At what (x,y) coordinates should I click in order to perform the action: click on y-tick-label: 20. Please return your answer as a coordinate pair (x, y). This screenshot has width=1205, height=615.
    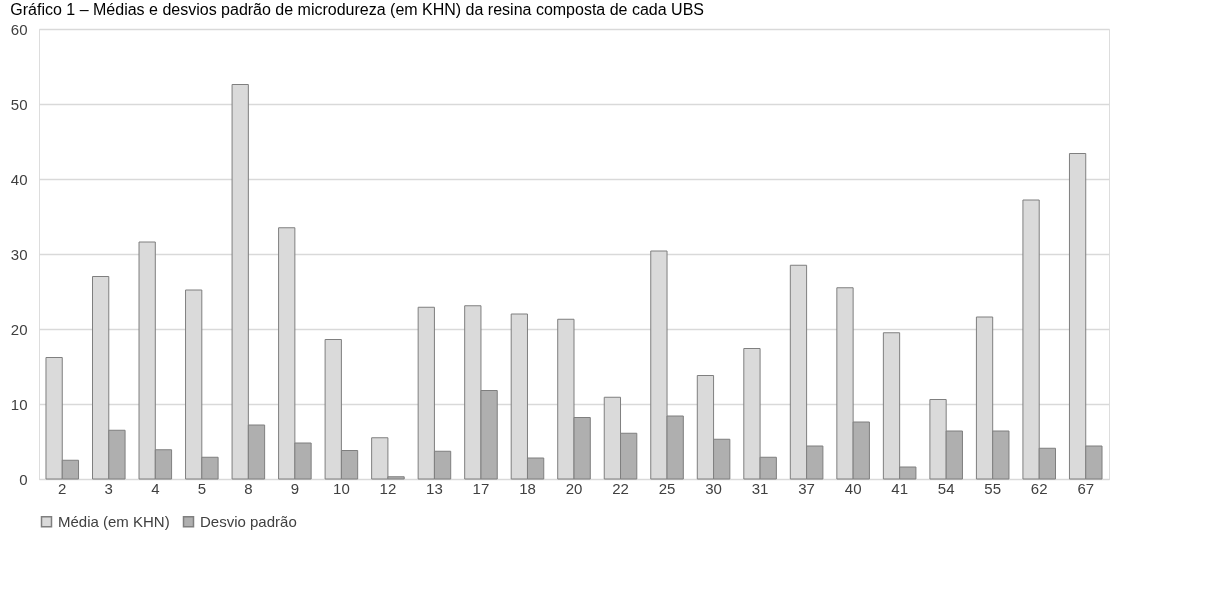
    Looking at the image, I should click on (19, 329).